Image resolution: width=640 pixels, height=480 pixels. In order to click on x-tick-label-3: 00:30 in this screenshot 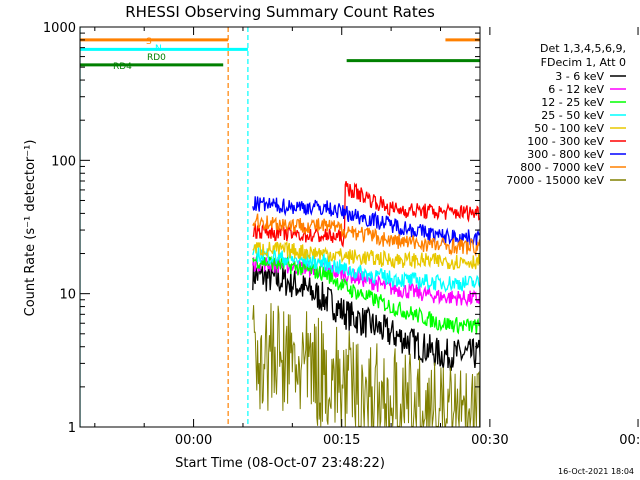, I will do `click(489, 440)`.